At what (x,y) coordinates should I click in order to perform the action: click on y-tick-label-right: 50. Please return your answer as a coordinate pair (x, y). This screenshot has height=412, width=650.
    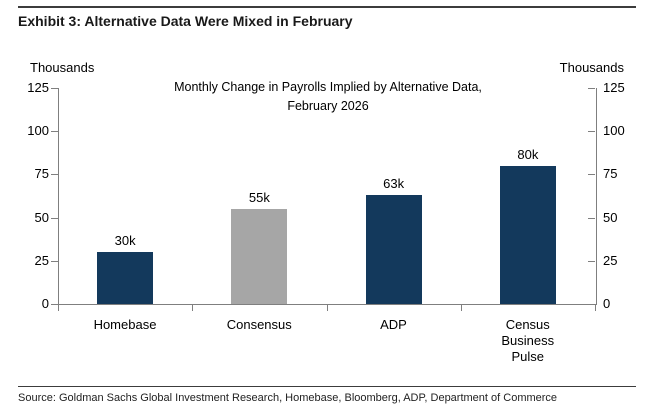
    Looking at the image, I should click on (610, 217).